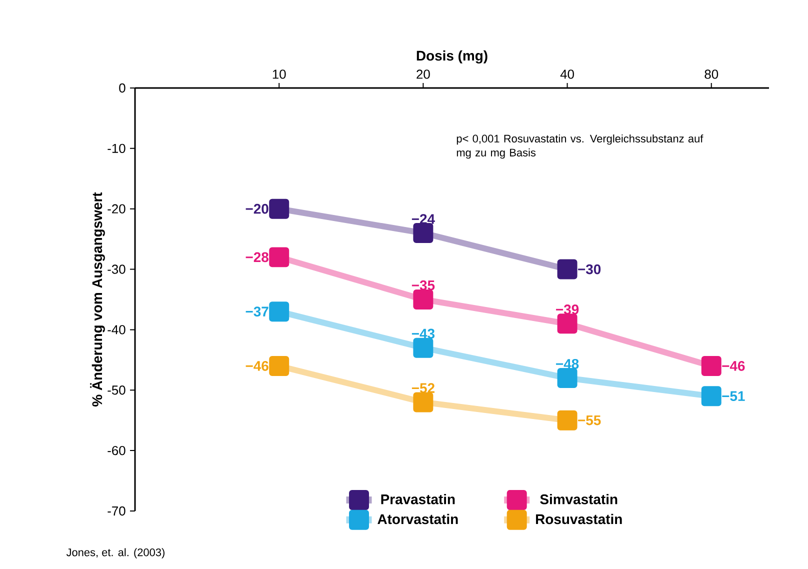  I want to click on data-label: −30, so click(589, 269).